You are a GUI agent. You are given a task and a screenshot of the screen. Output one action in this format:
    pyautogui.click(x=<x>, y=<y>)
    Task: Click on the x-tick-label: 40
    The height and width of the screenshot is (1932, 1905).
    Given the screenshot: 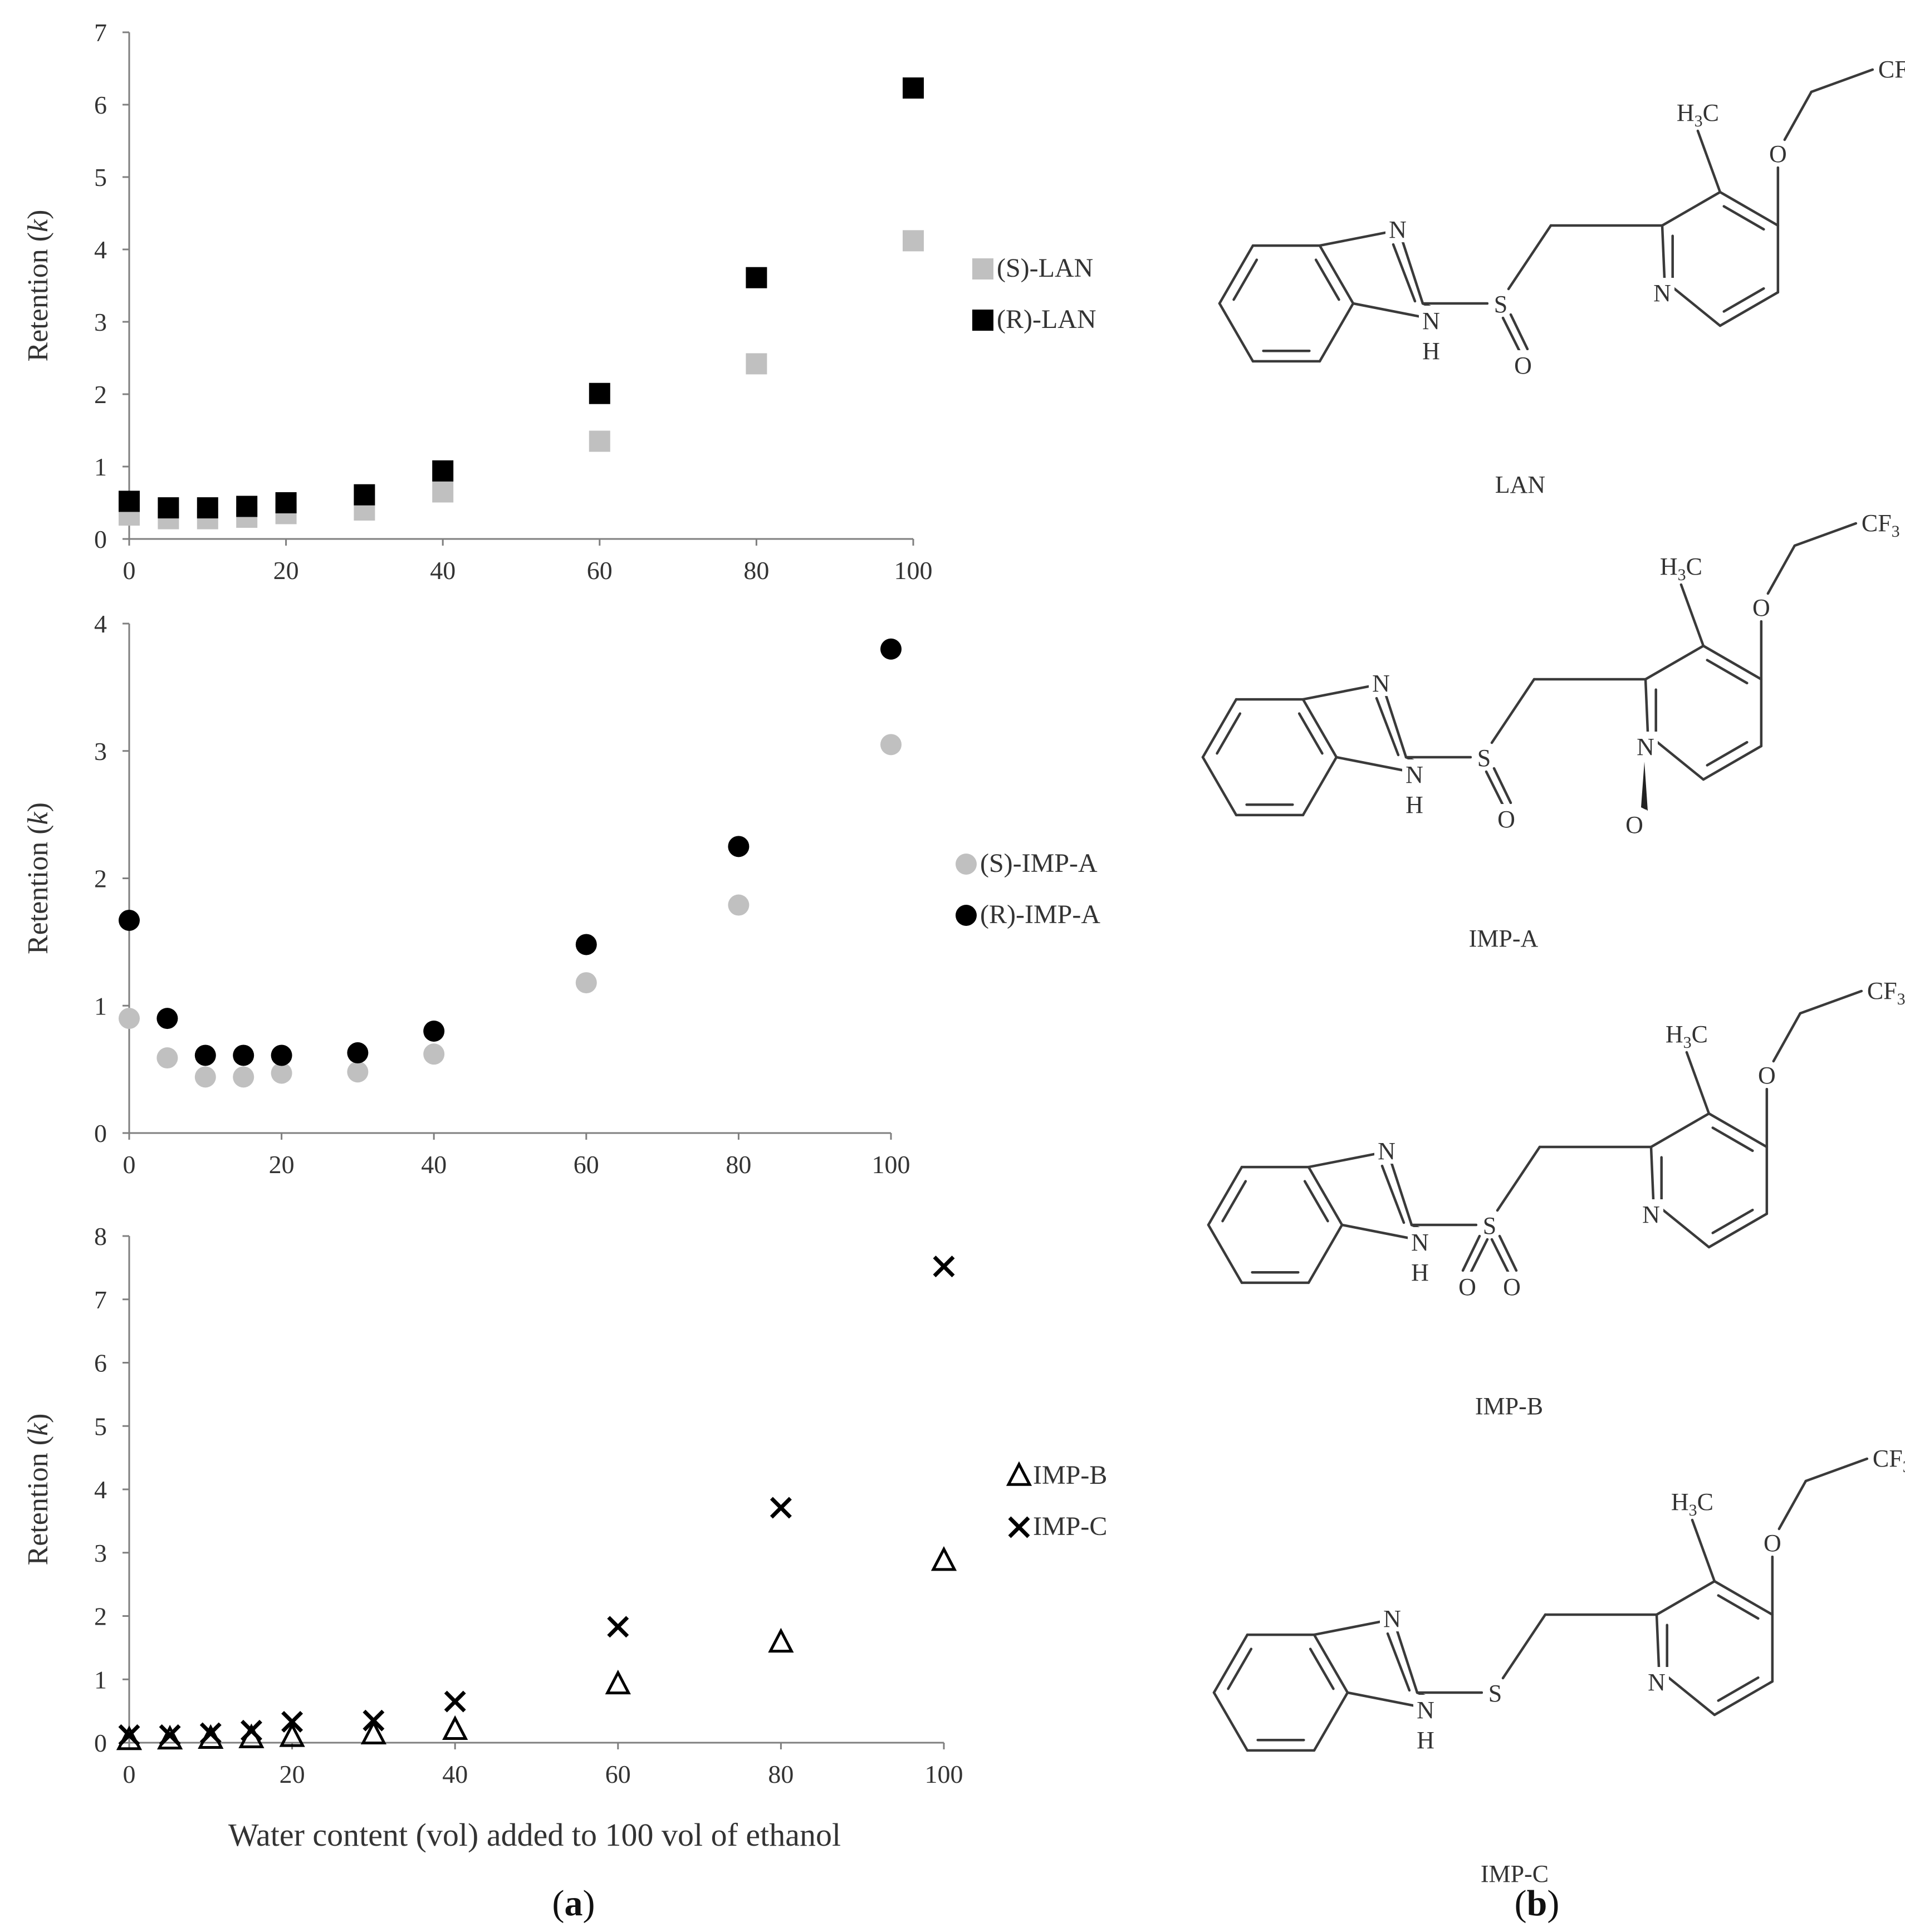 What is the action you would take?
    pyautogui.click(x=434, y=1164)
    